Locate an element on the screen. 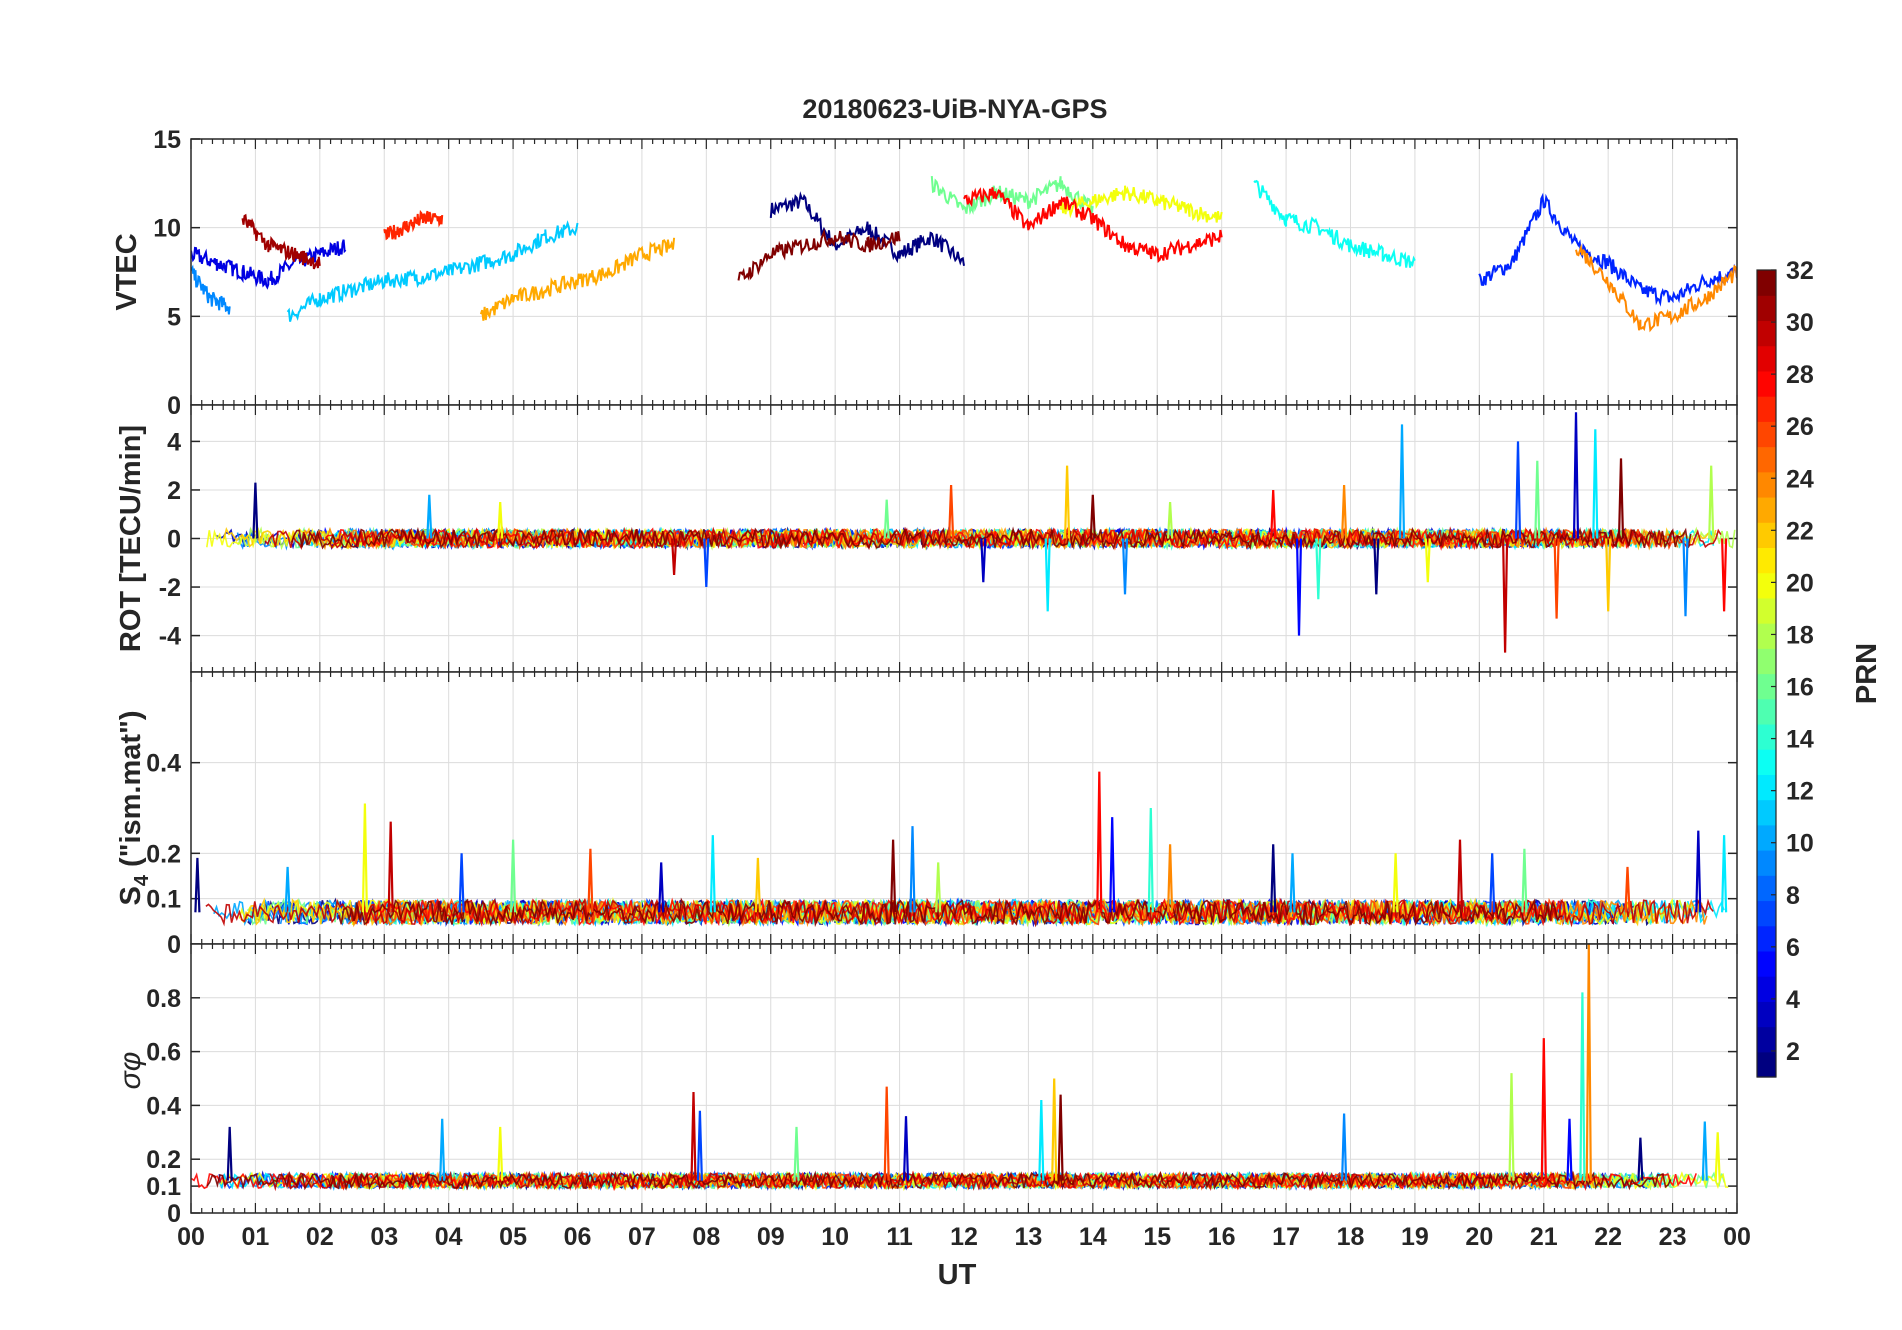 This screenshot has height=1330, width=1902. colorbar-tick-label: 6 is located at coordinates (1793, 948).